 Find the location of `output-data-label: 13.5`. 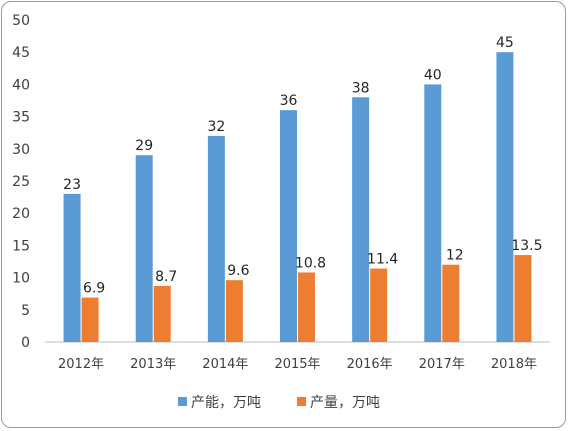

output-data-label: 13.5 is located at coordinates (526, 246).